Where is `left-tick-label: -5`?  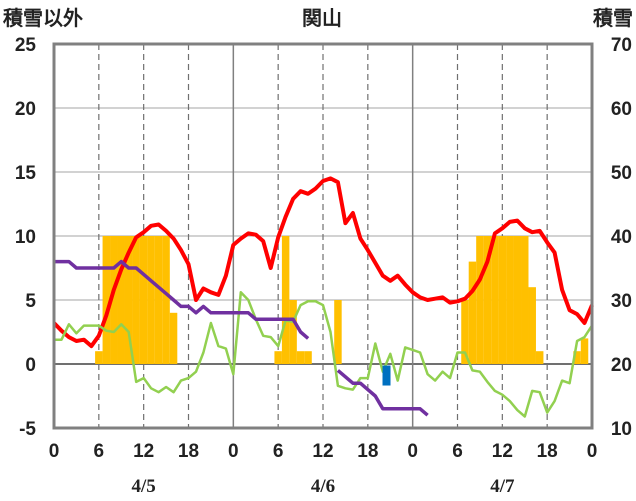
left-tick-label: -5 is located at coordinates (27, 429).